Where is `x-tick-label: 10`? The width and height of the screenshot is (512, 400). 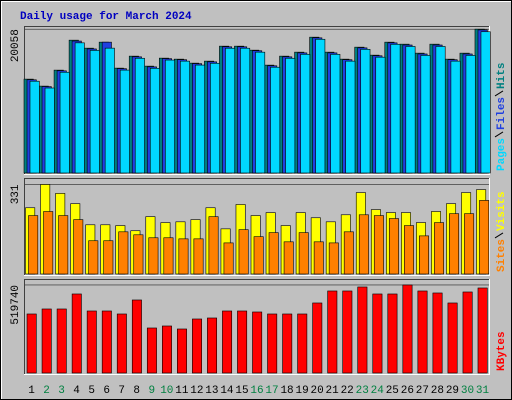 x-tick-label: 10 is located at coordinates (166, 391).